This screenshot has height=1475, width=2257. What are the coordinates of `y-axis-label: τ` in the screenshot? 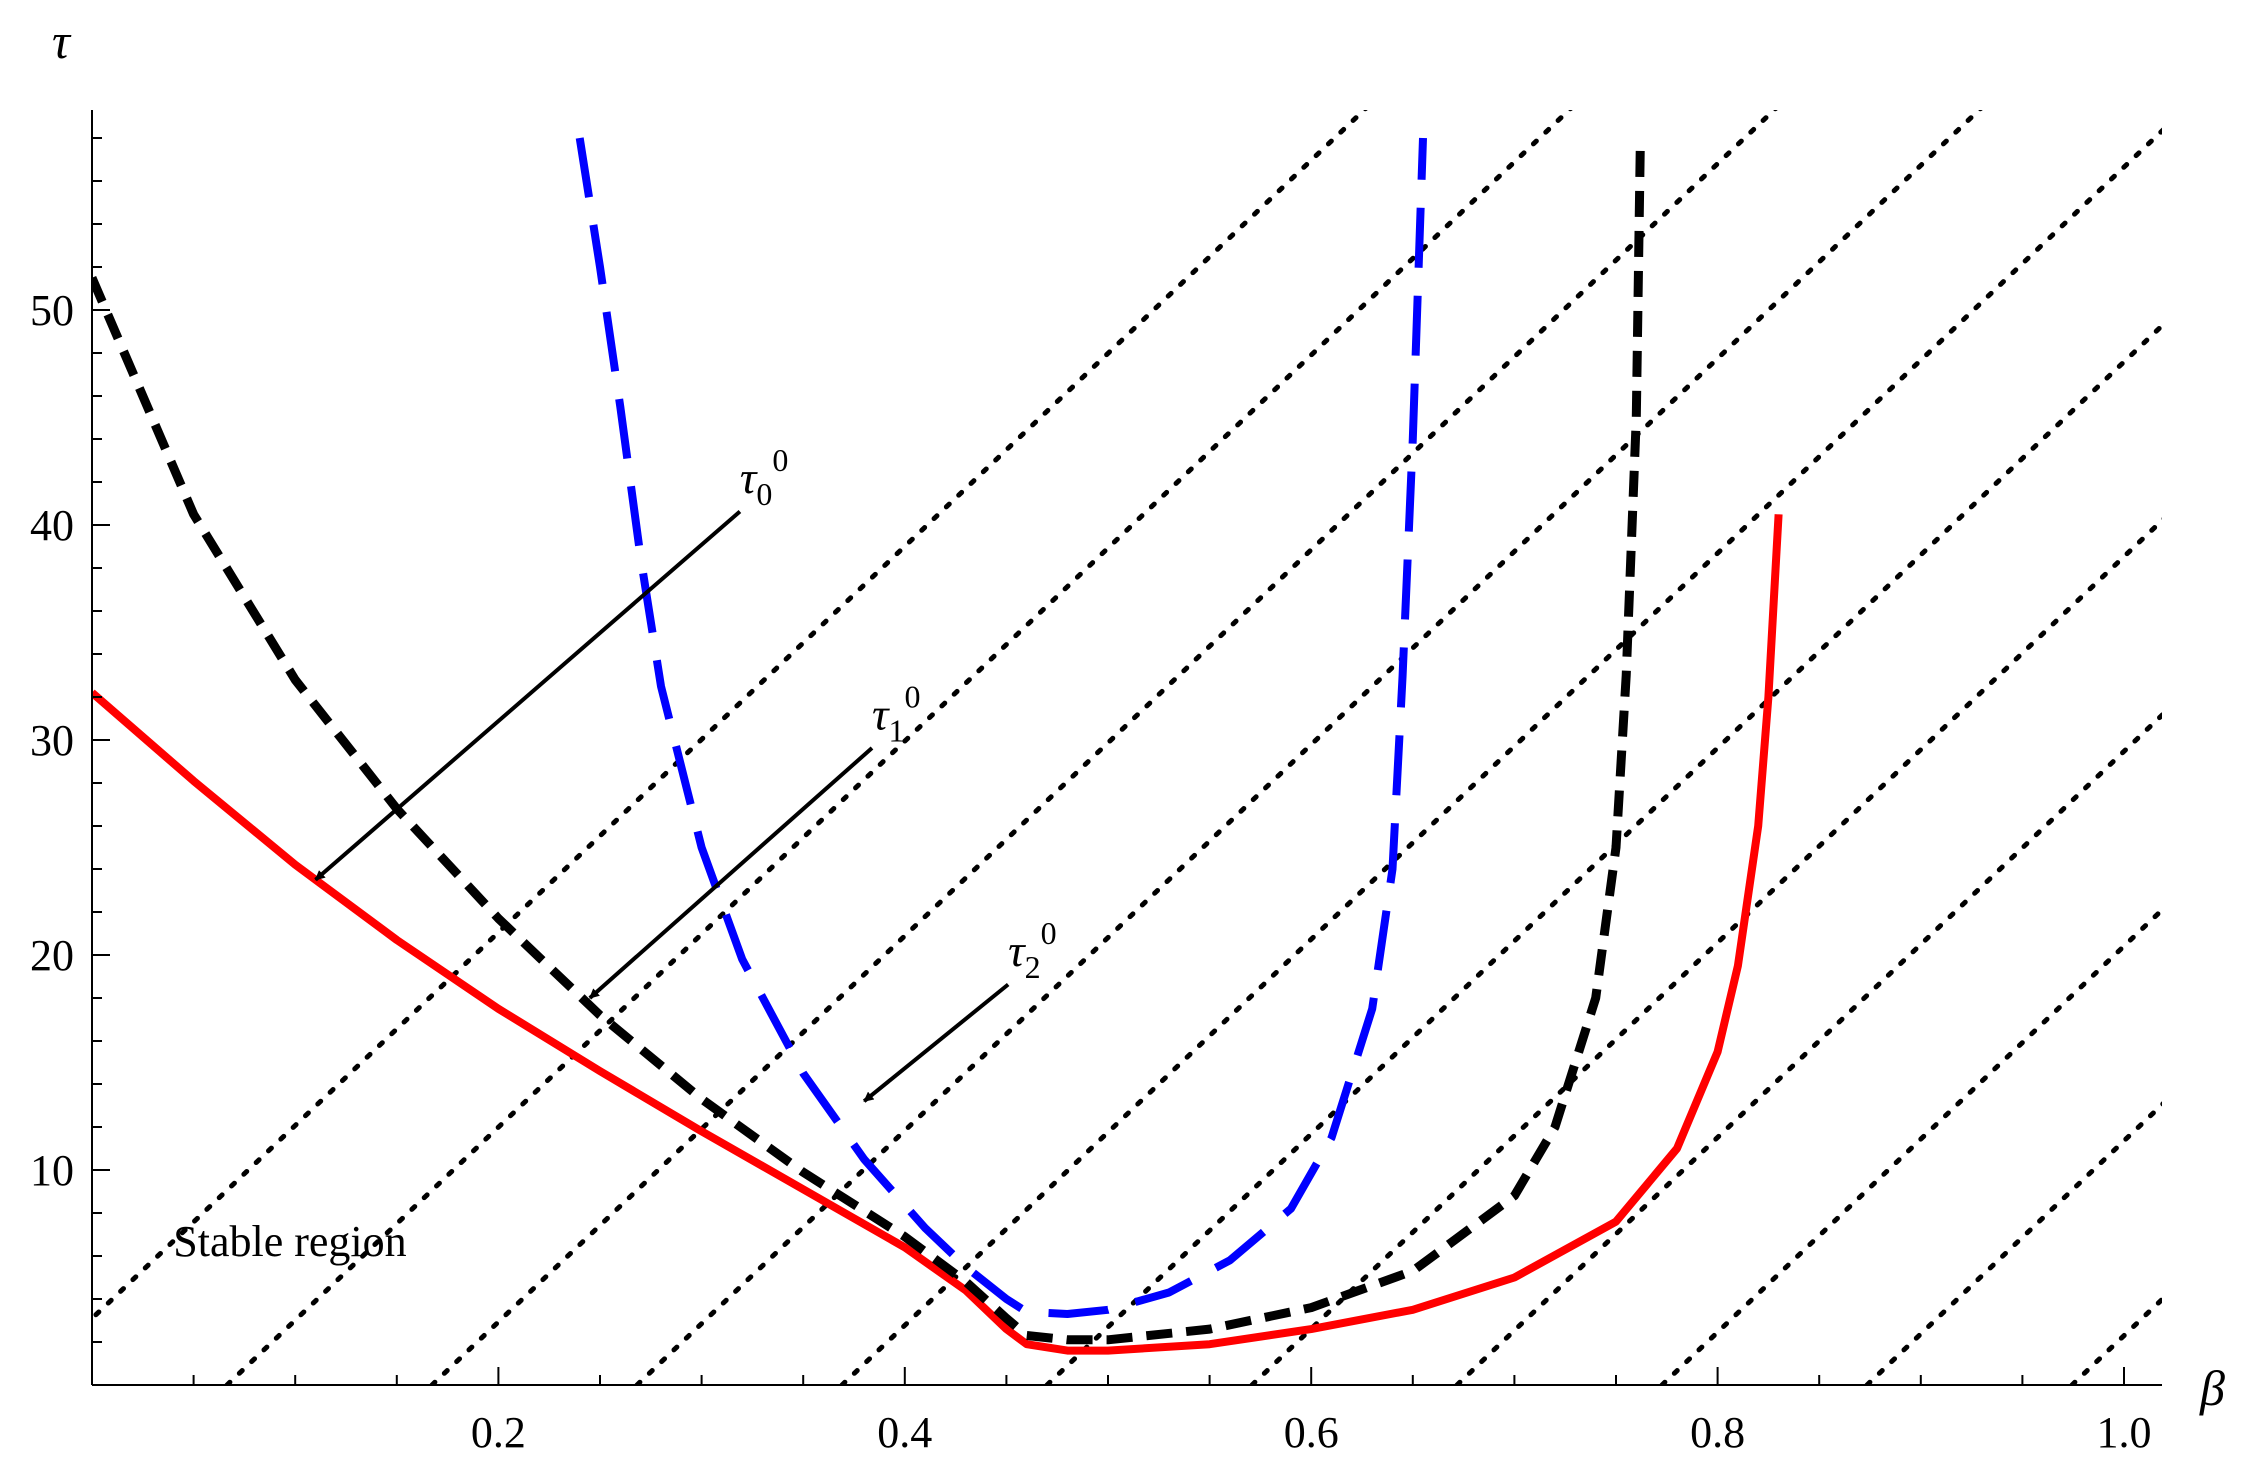 It's located at (62, 41).